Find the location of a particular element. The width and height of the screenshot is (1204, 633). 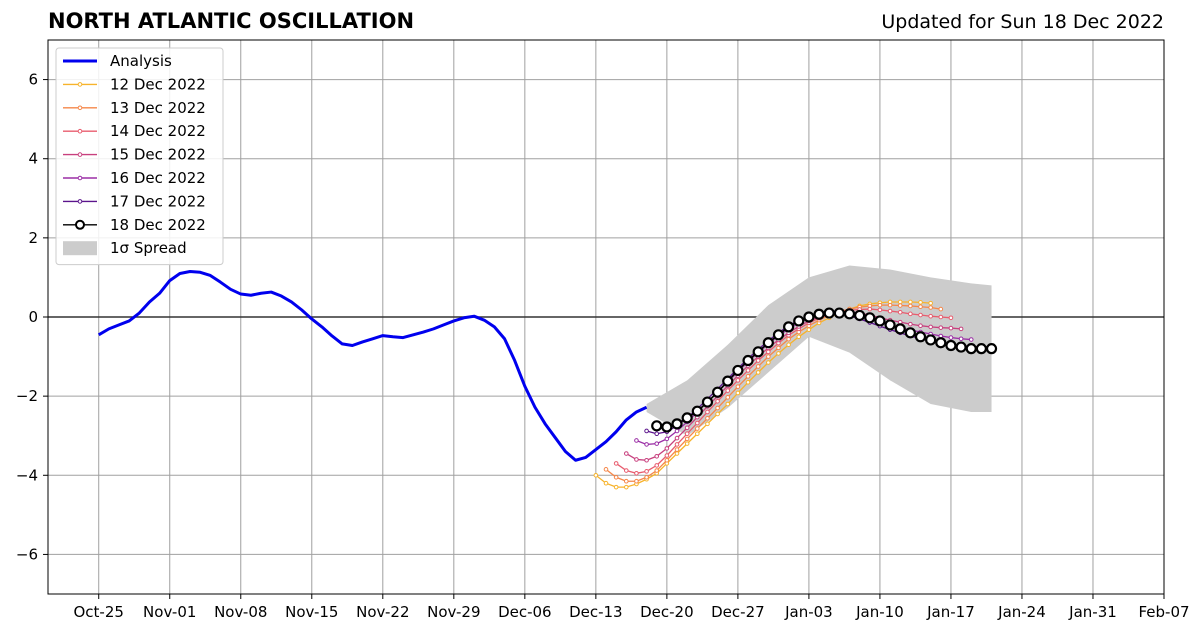

y-tick-label: 2 is located at coordinates (33, 238).